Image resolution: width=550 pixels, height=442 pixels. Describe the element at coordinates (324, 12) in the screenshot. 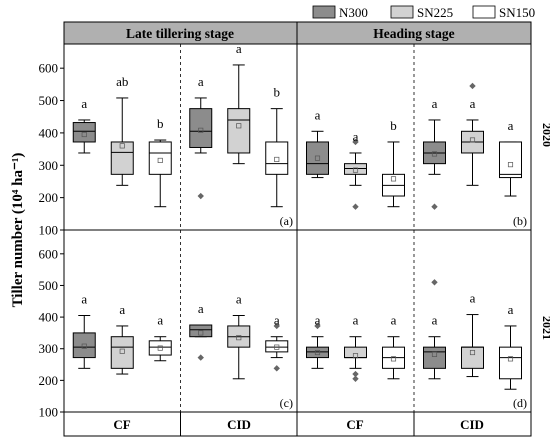

I see `legend-swatch-n300` at that location.